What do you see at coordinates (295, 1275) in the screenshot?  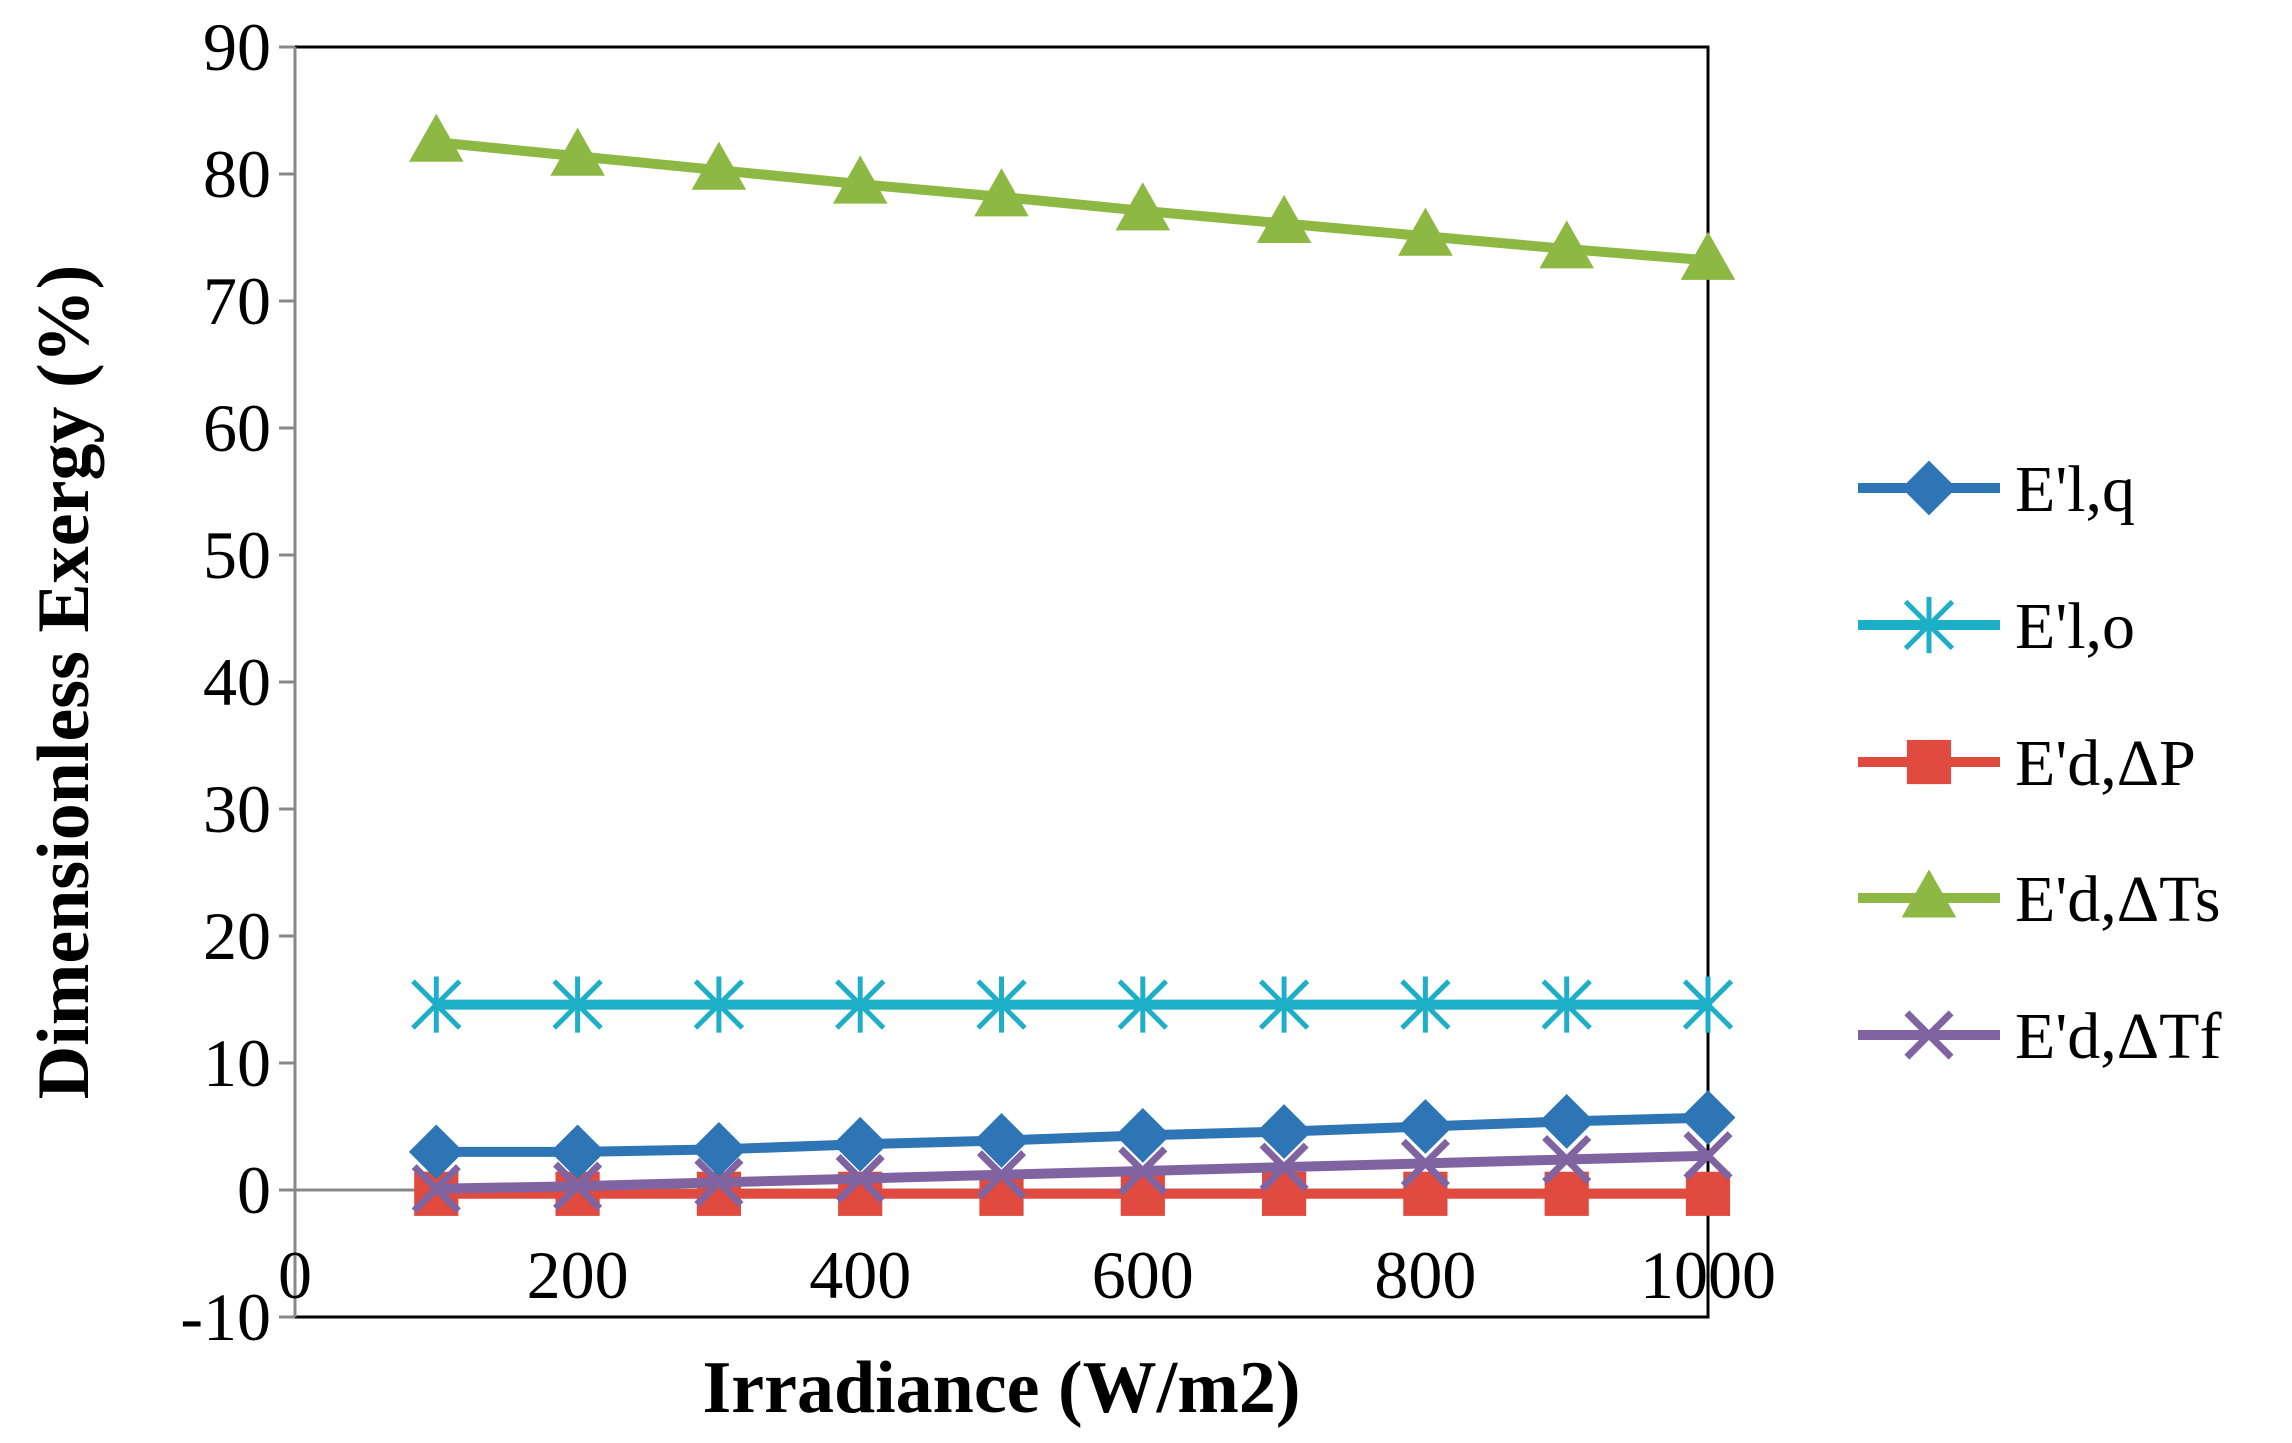 I see `x-tick-label: 0` at bounding box center [295, 1275].